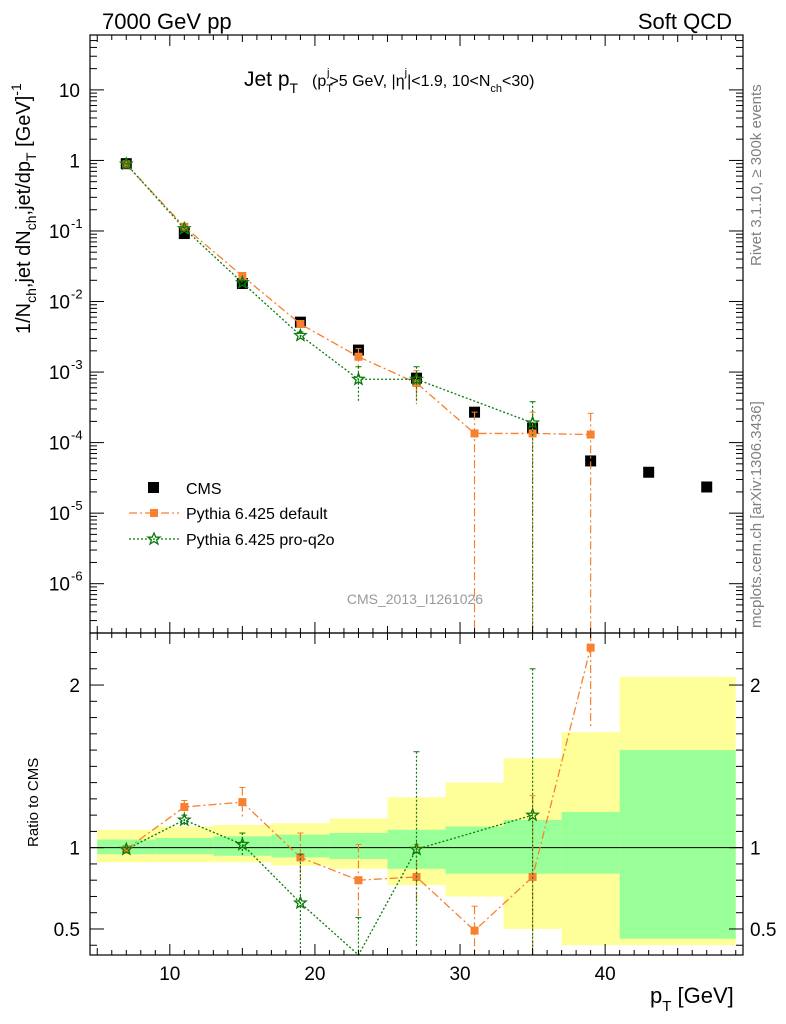 The height and width of the screenshot is (1024, 786). I want to click on x-tick-label: 40, so click(605, 974).